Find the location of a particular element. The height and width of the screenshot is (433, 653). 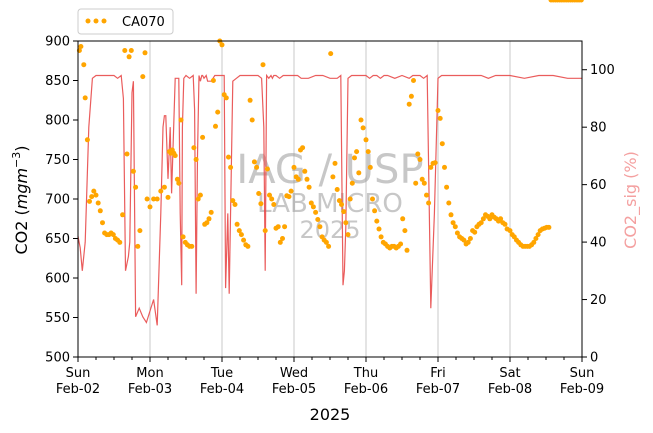

y-axis-left: 500 550 600 650 700 750 800 850 900 is located at coordinates (61, 200).